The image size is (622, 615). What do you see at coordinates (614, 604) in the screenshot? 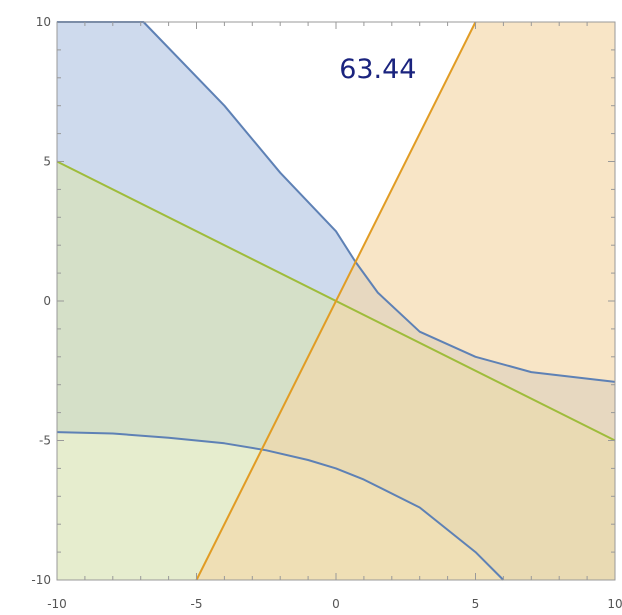
I see `x-tick-label: 10` at bounding box center [614, 604].